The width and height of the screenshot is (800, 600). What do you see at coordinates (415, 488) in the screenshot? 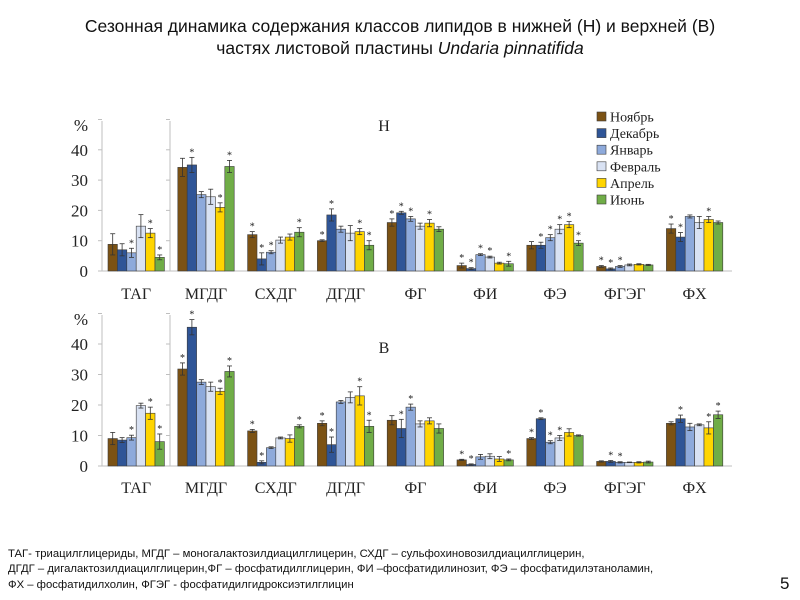
I see `x-tick-label: ФГ` at bounding box center [415, 488].